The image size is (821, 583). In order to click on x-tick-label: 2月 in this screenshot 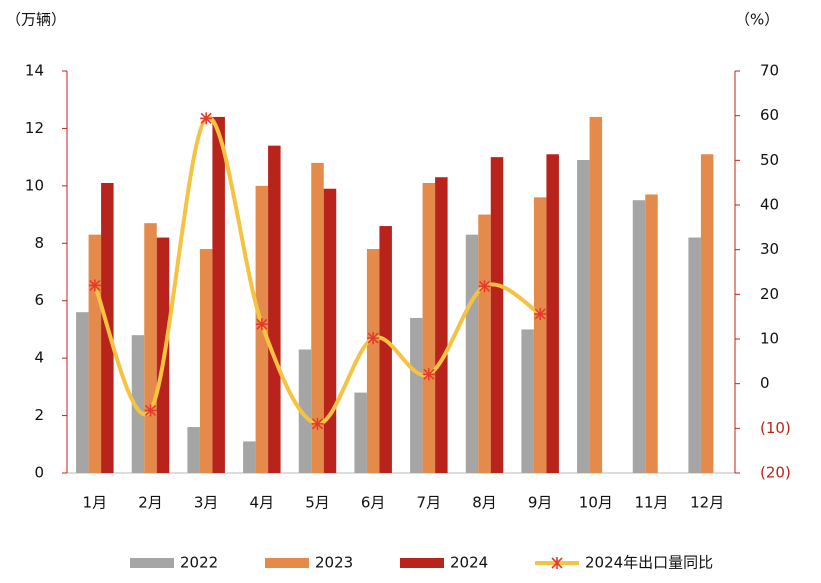, I will do `click(150, 503)`.